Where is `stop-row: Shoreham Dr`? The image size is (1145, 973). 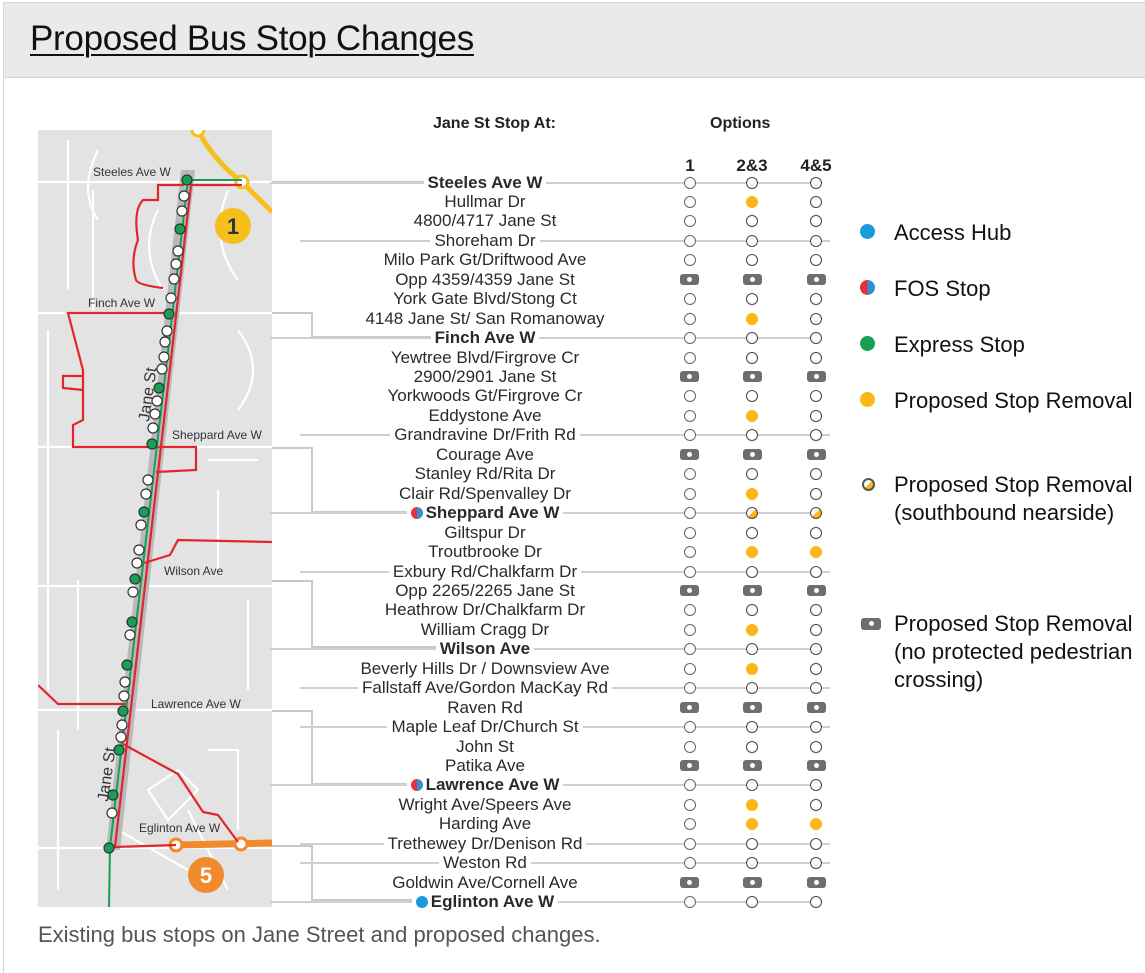 stop-row: Shoreham Dr is located at coordinates (570, 240).